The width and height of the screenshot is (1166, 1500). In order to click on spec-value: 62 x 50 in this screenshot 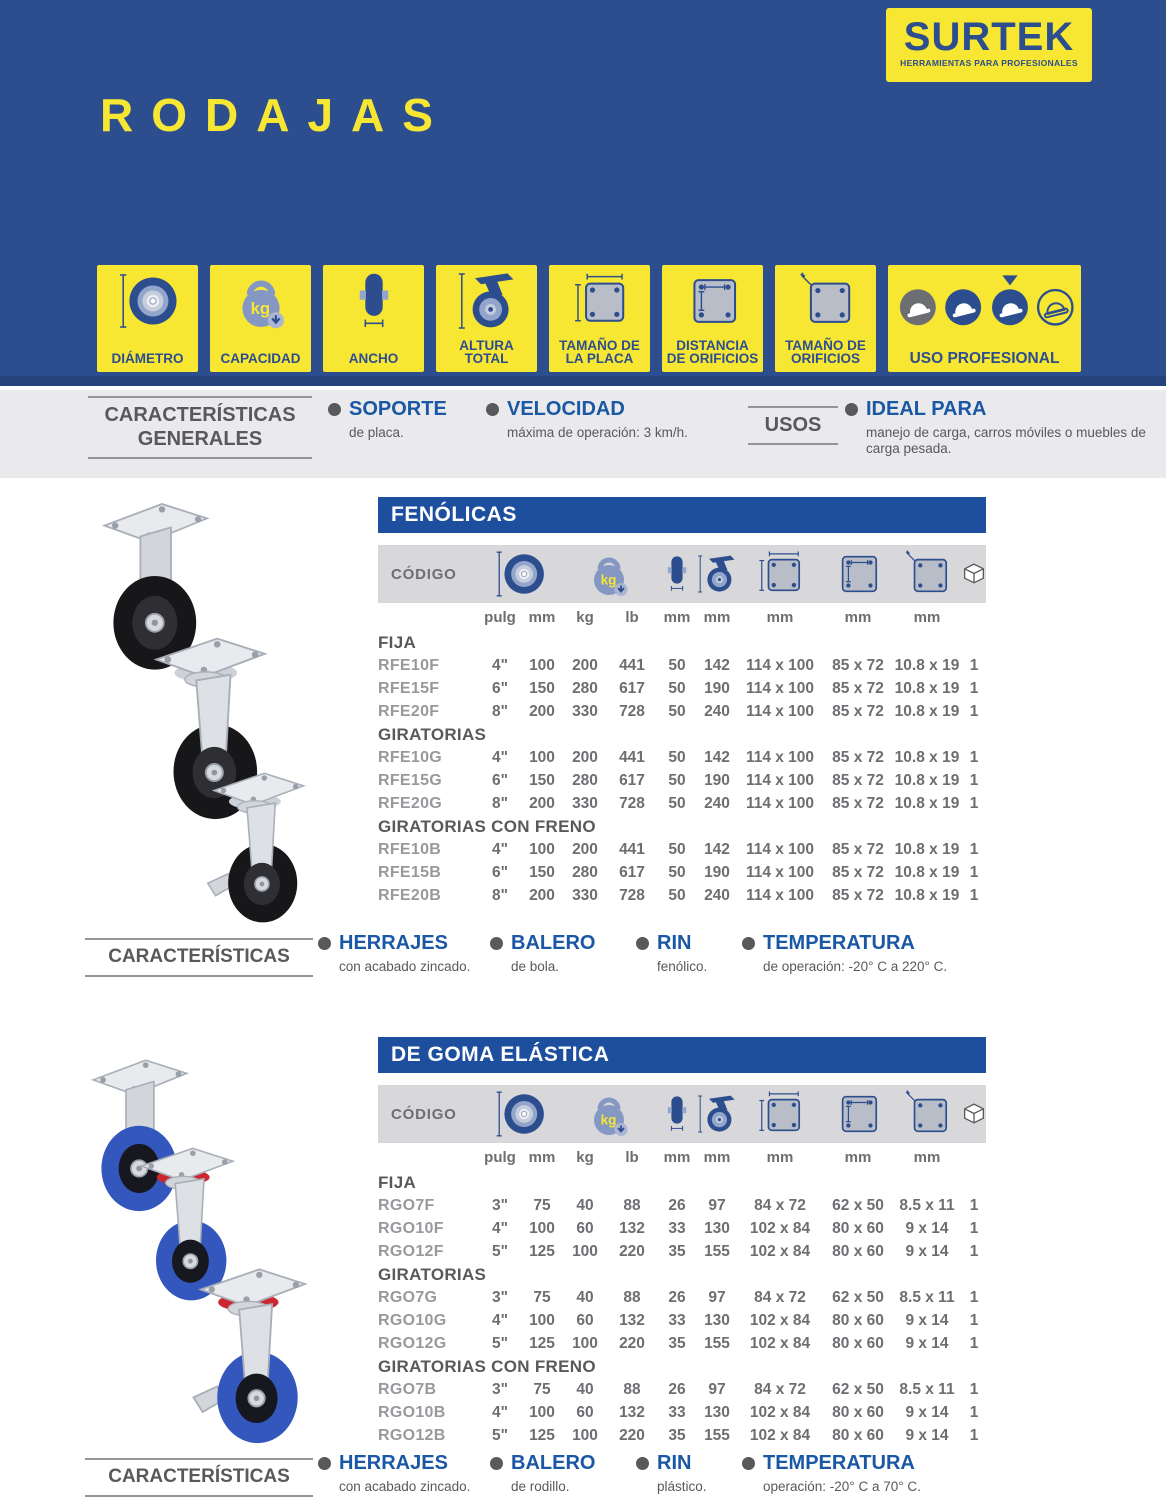, I will do `click(858, 1389)`.